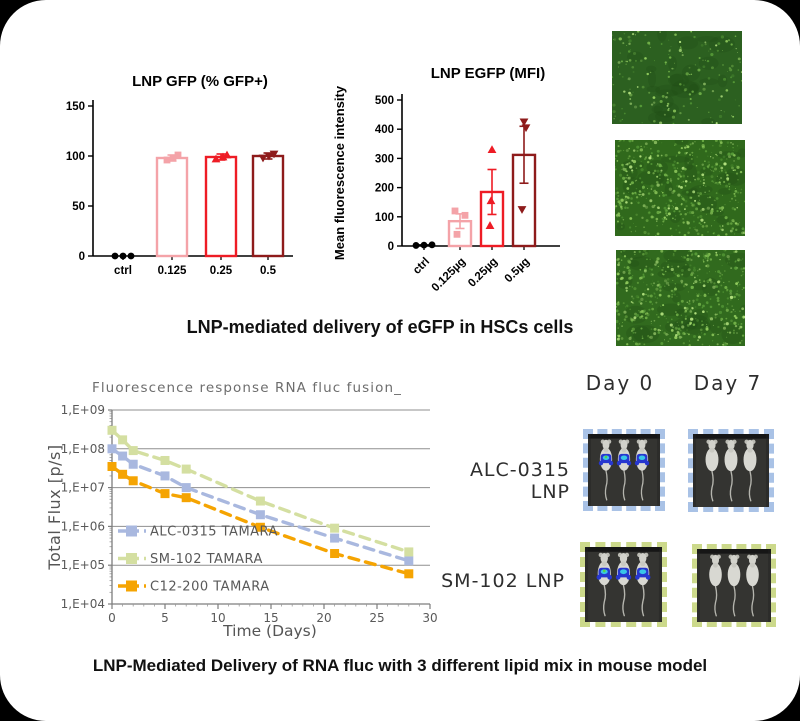 The height and width of the screenshot is (721, 800). Describe the element at coordinates (519, 481) in the screenshot. I see `row-label-alc0315: ALC-0315 LNP` at that location.